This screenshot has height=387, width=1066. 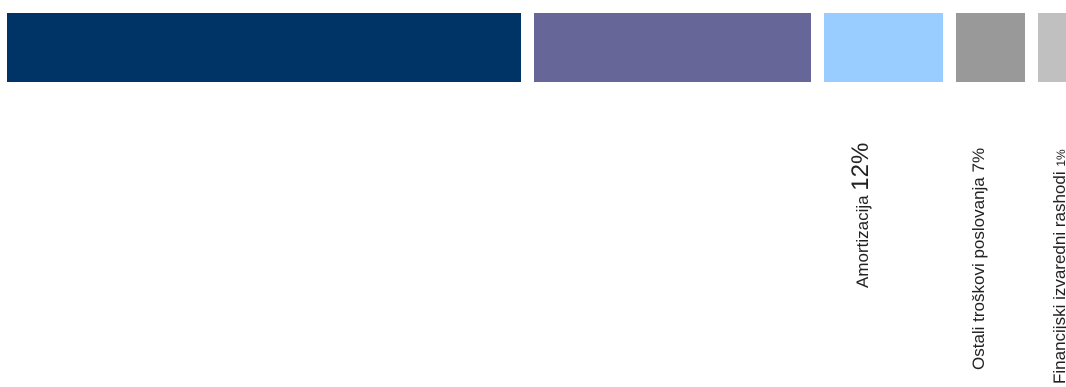 What do you see at coordinates (1060, 158) in the screenshot?
I see `value-label: 1%` at bounding box center [1060, 158].